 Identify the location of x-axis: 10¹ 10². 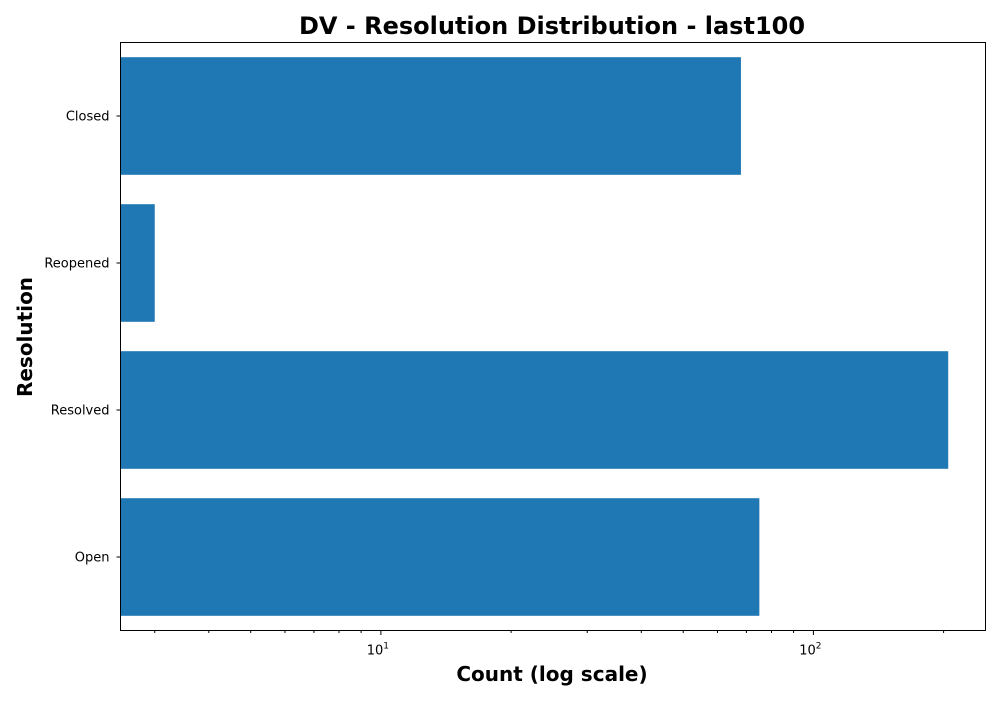
(549, 644).